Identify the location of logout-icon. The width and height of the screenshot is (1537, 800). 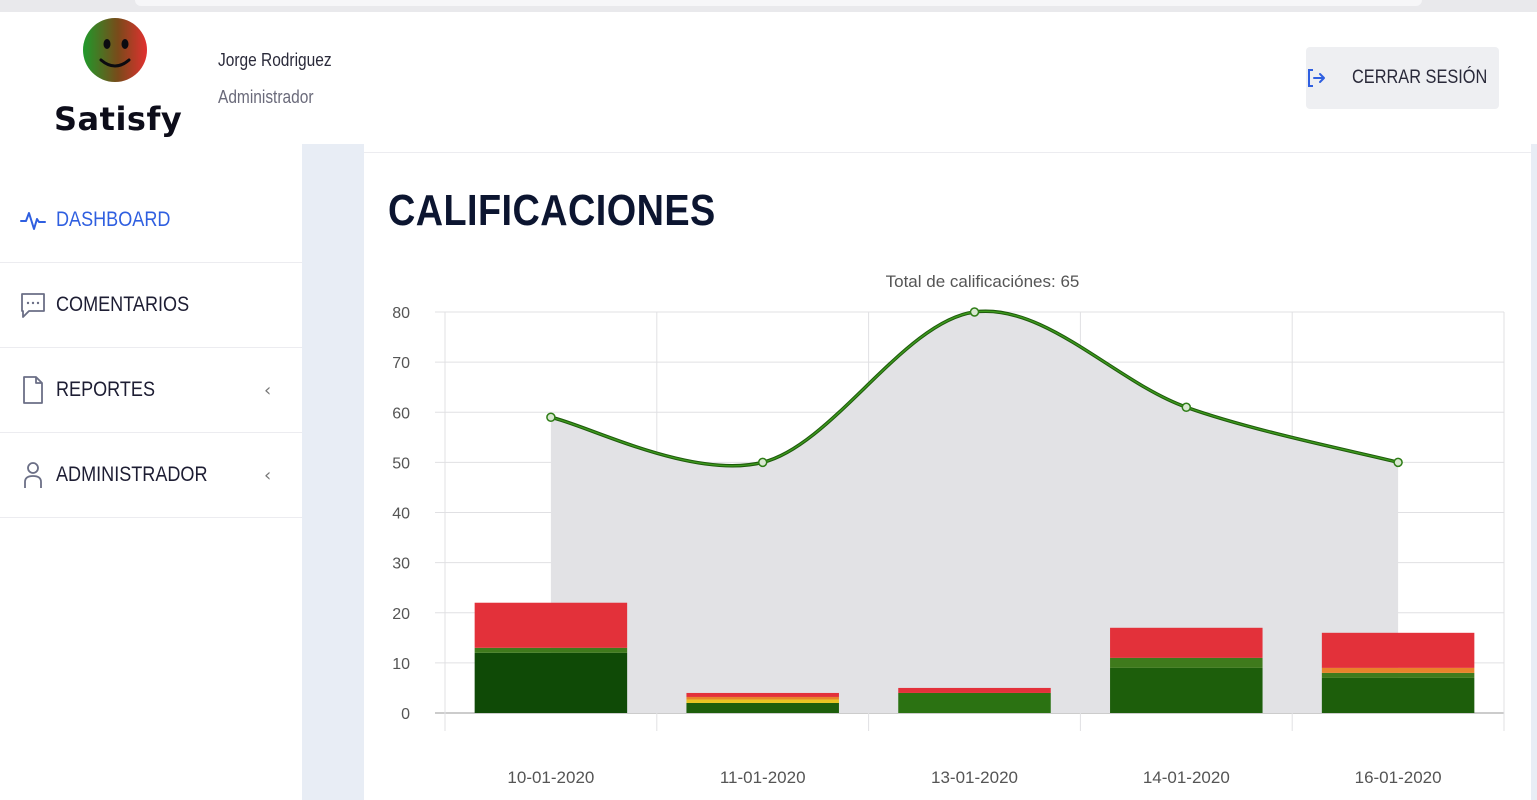
(1317, 78).